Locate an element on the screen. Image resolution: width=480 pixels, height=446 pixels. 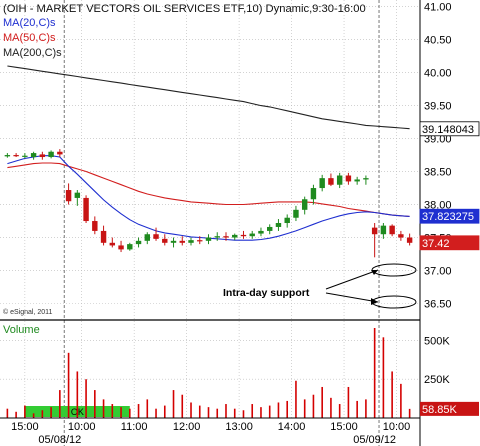
time-tick-label: 14:00 is located at coordinates (292, 427).